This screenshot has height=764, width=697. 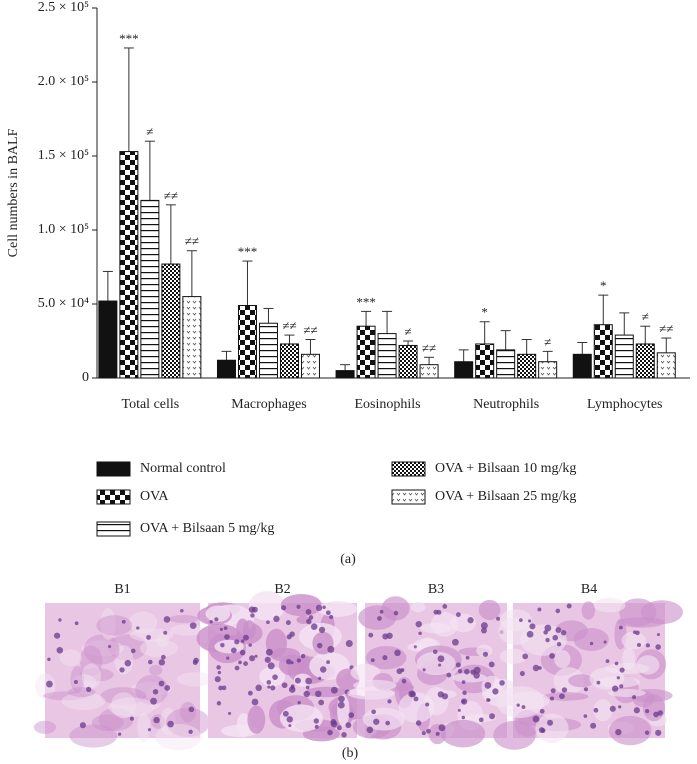 I want to click on micrograph-label: B1, so click(x=122, y=589).